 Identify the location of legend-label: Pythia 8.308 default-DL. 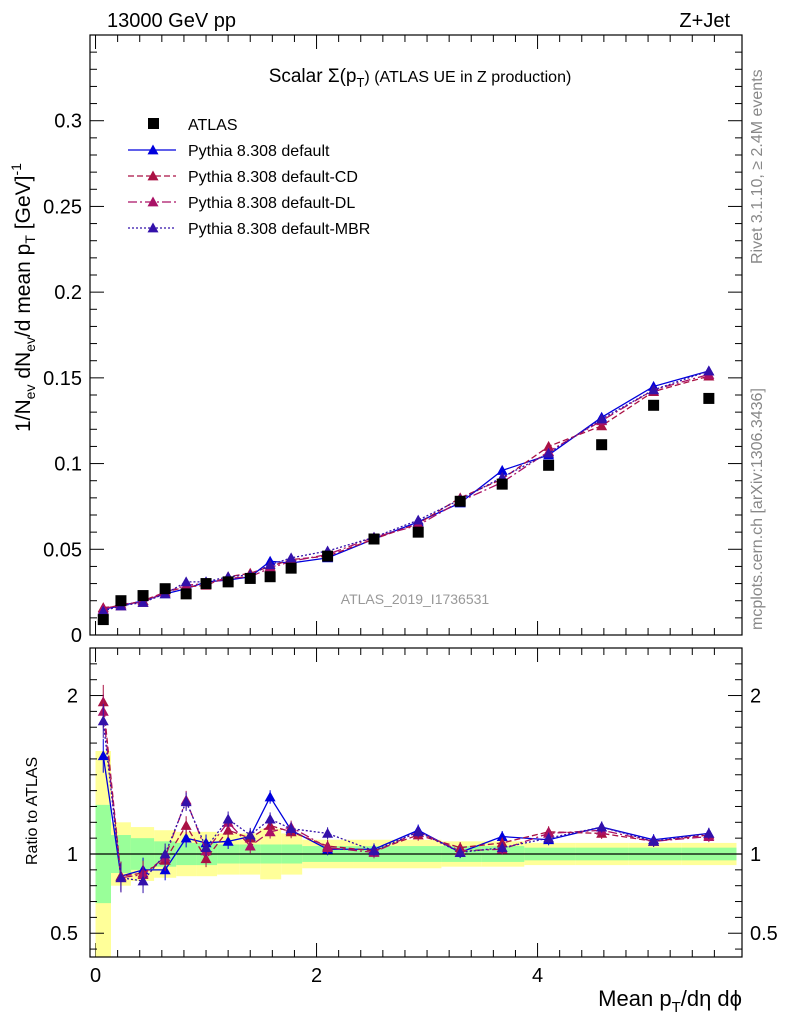
(271, 203).